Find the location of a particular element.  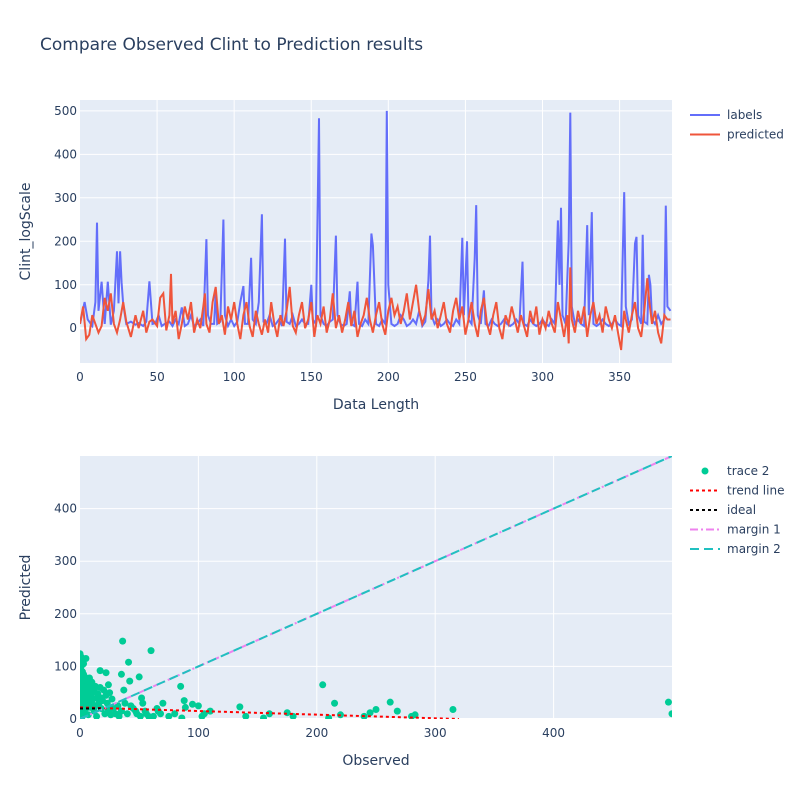

legend-item-margin-1: margin 1 is located at coordinates (754, 530).